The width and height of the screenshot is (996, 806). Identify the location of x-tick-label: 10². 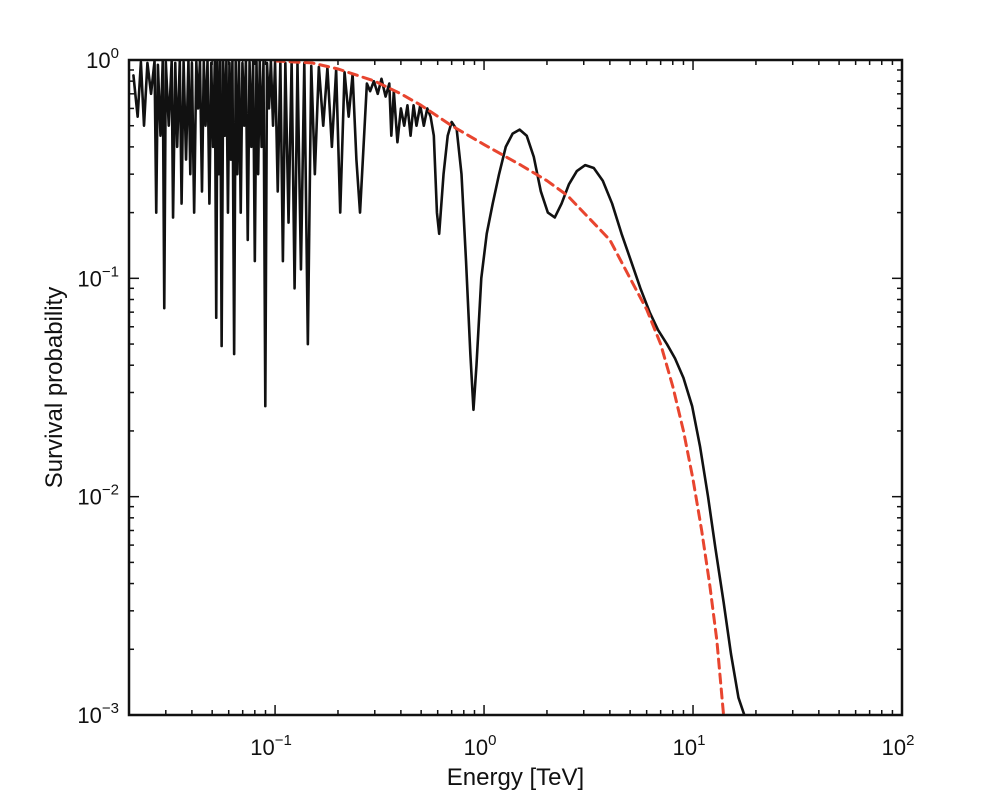
(898, 746).